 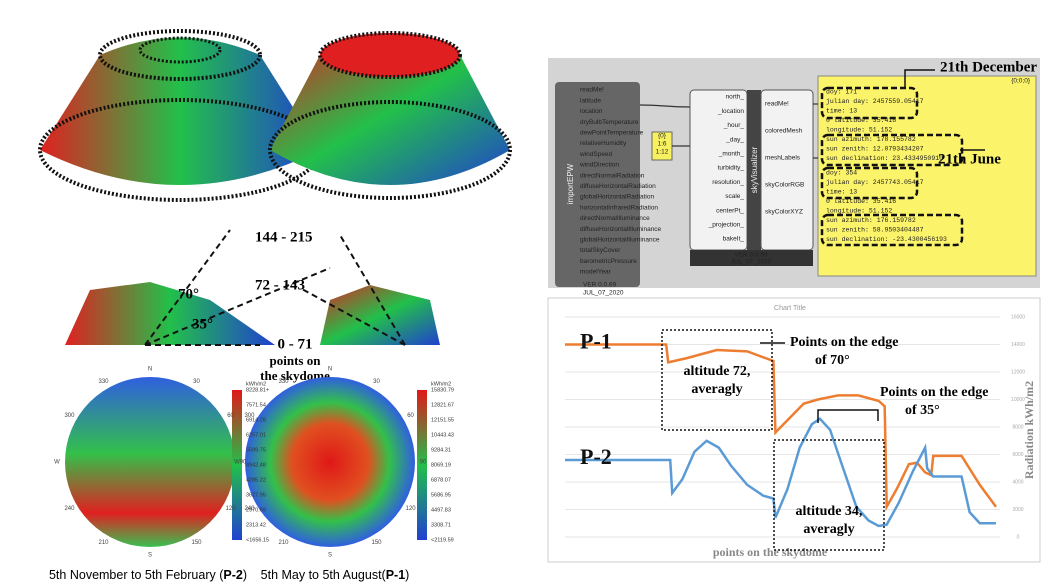 I want to click on input-label: barometricPressure, so click(x=608, y=261).